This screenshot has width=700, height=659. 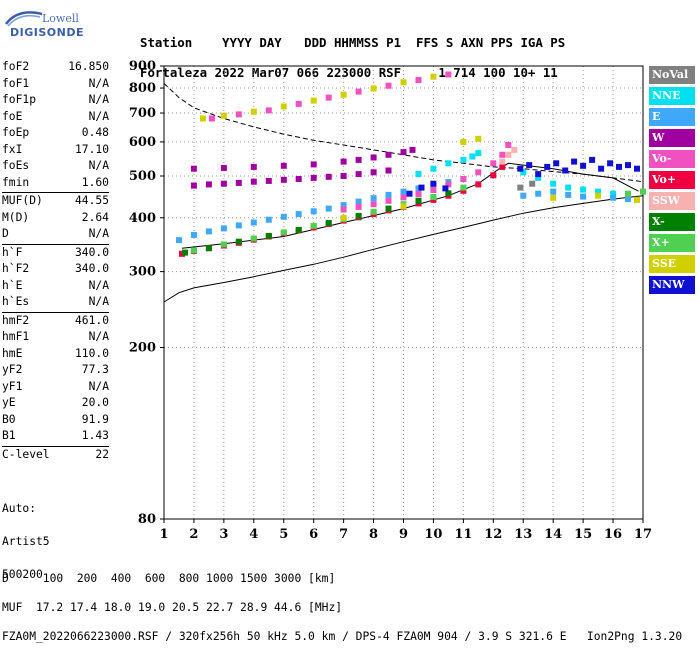 What do you see at coordinates (553, 534) in the screenshot?
I see `x-tick-label: 14` at bounding box center [553, 534].